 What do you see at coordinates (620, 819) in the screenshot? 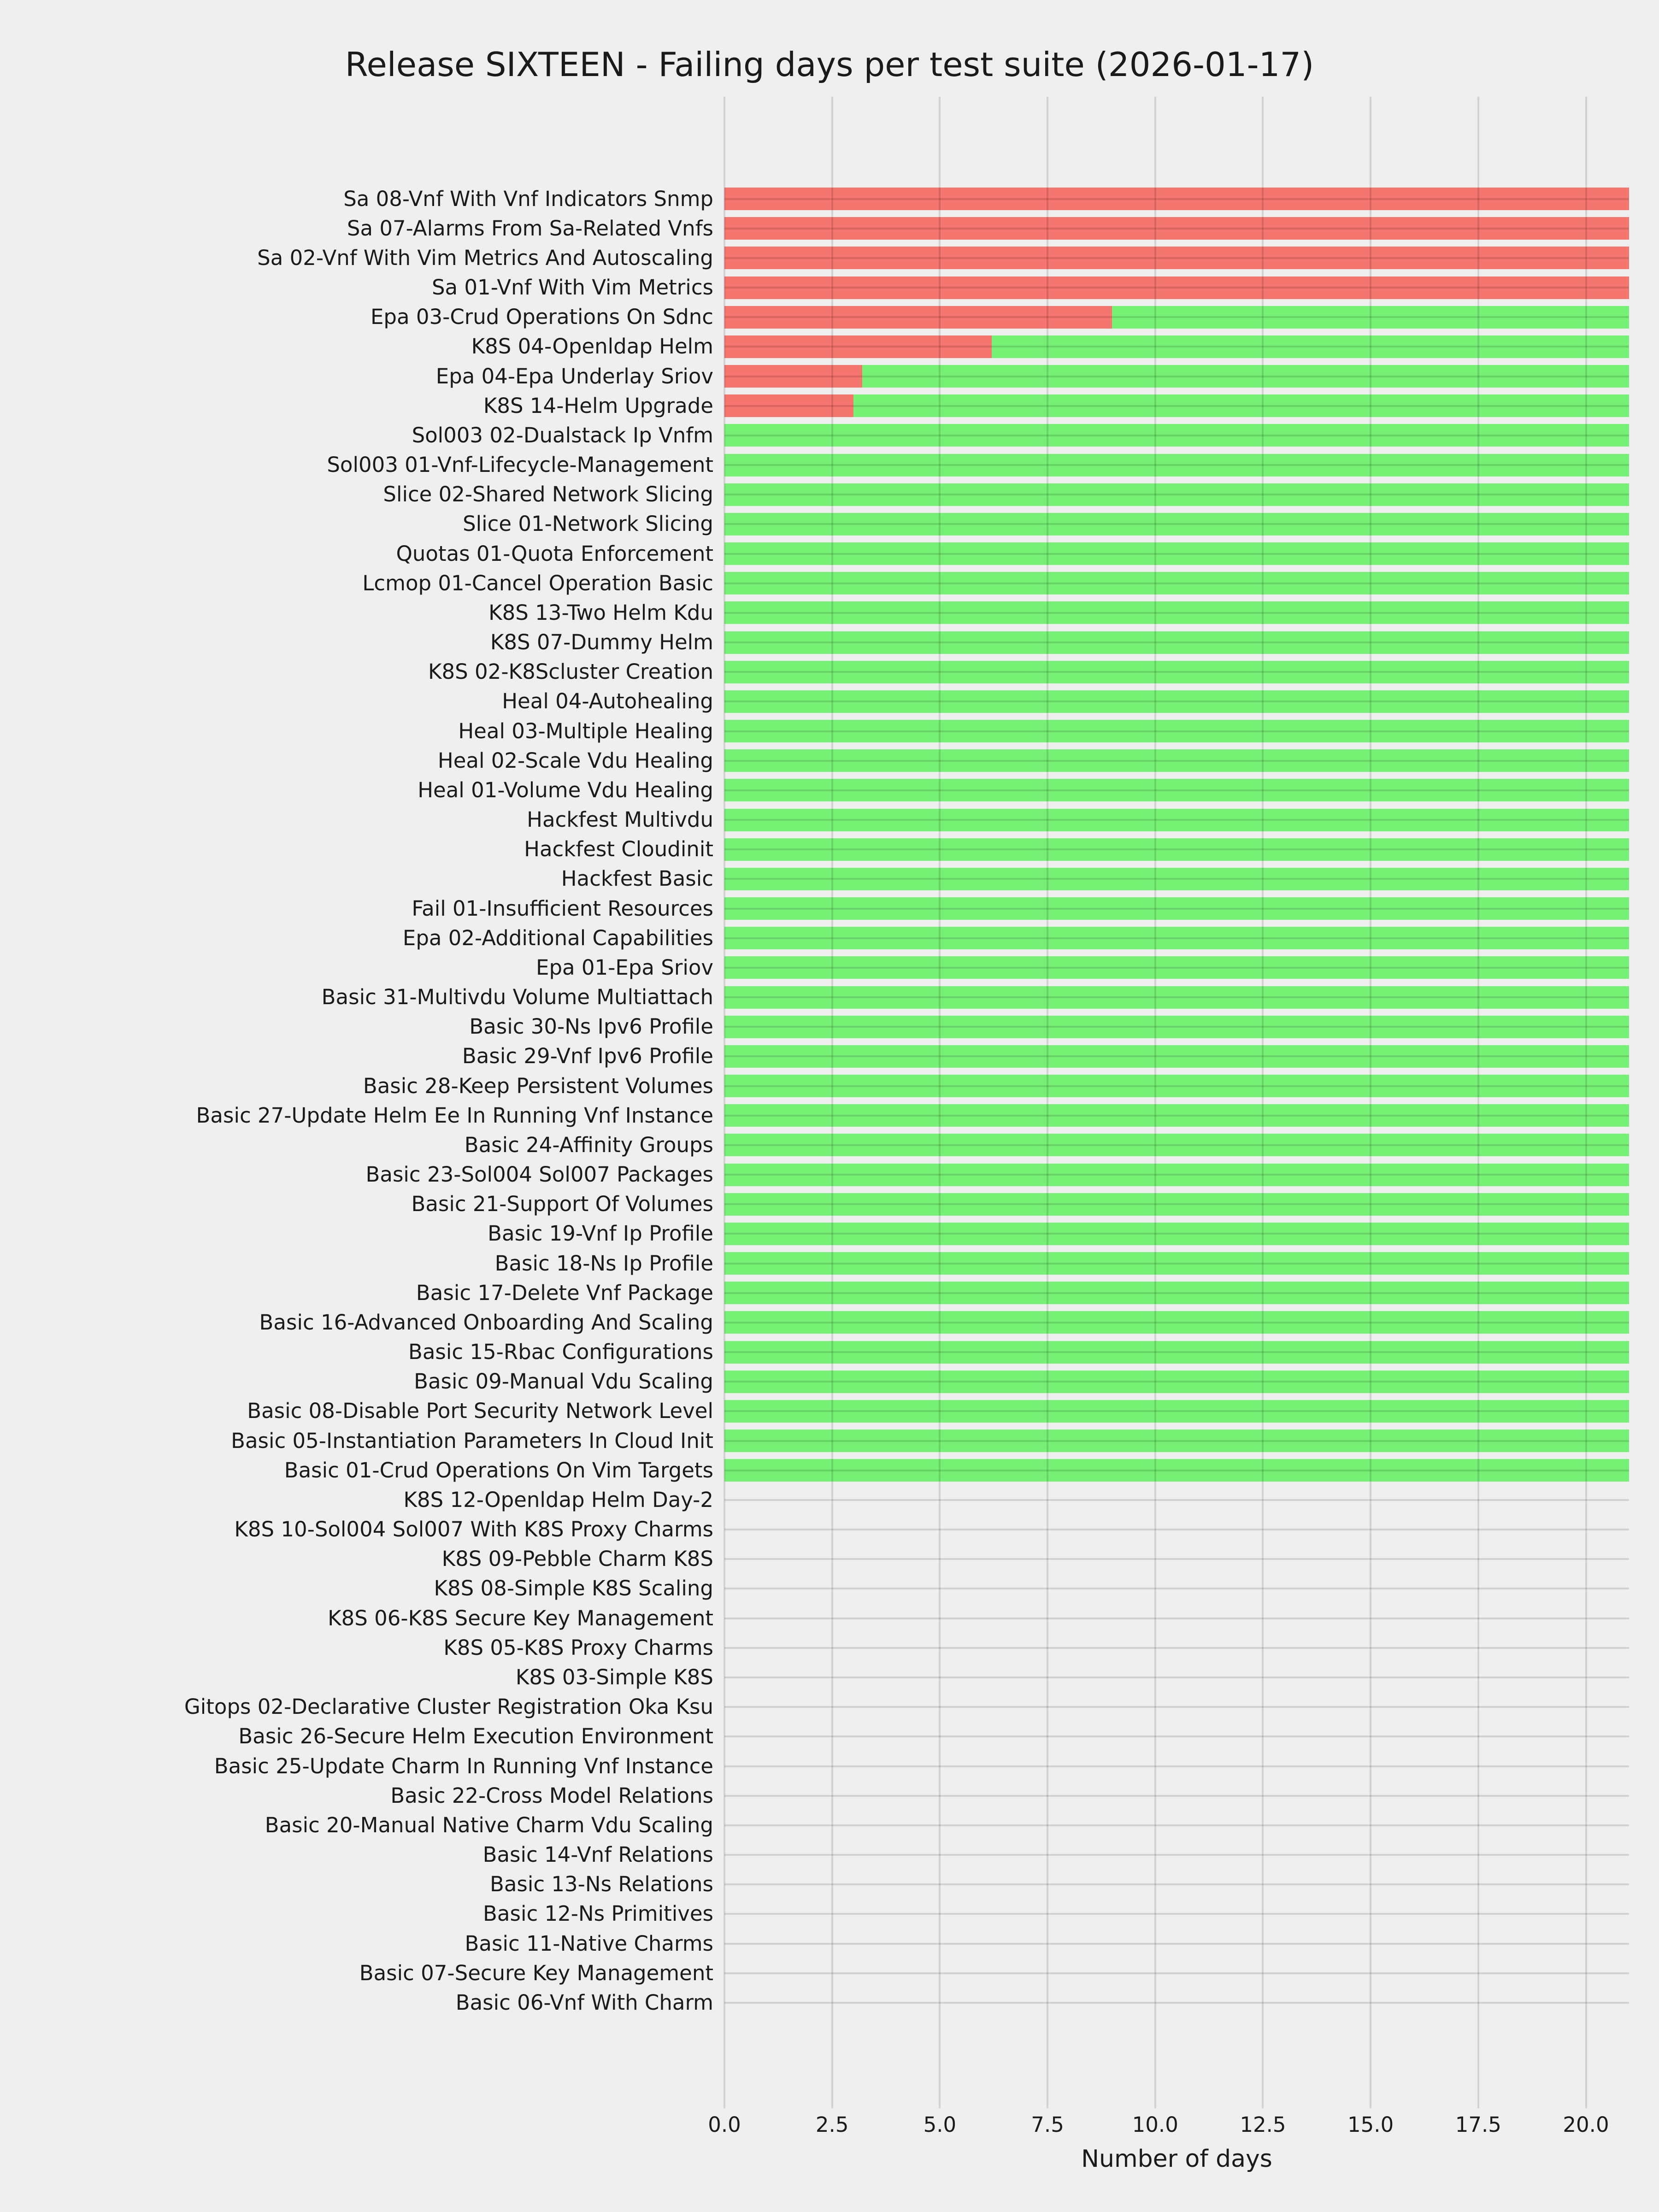
I see `y-tick-label: Hackfest Multivdu` at bounding box center [620, 819].